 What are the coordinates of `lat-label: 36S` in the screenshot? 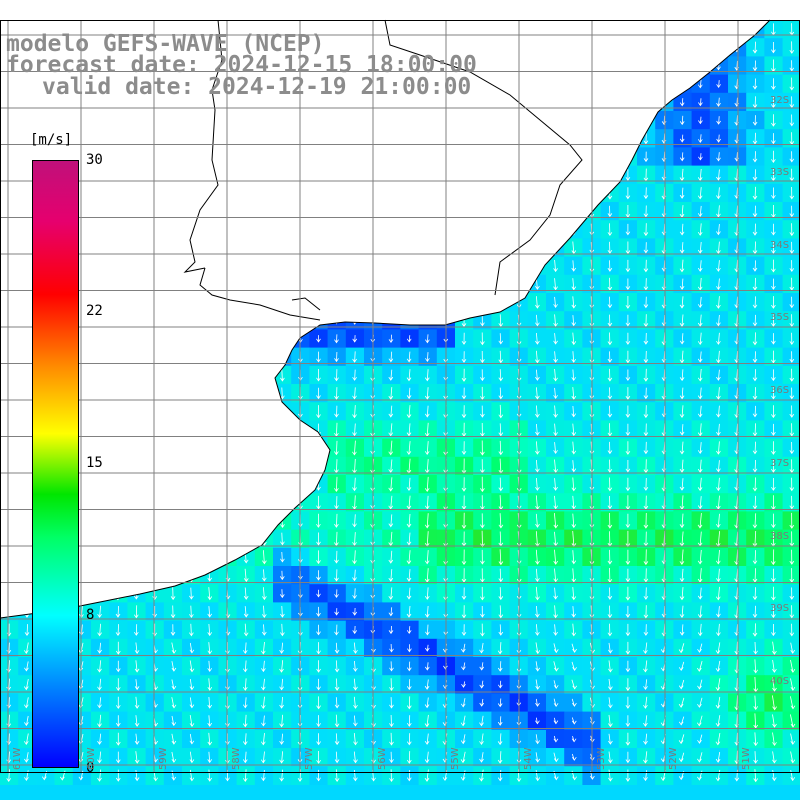 It's located at (780, 390).